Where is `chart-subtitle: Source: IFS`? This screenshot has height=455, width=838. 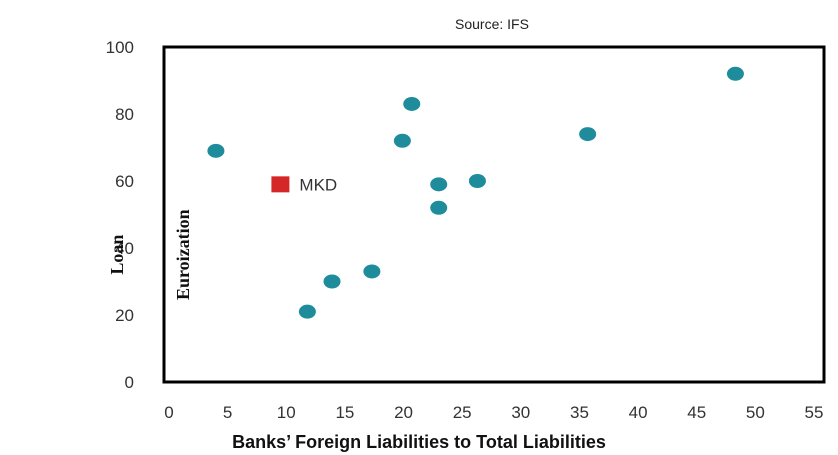
chart-subtitle: Source: IFS is located at coordinates (492, 24).